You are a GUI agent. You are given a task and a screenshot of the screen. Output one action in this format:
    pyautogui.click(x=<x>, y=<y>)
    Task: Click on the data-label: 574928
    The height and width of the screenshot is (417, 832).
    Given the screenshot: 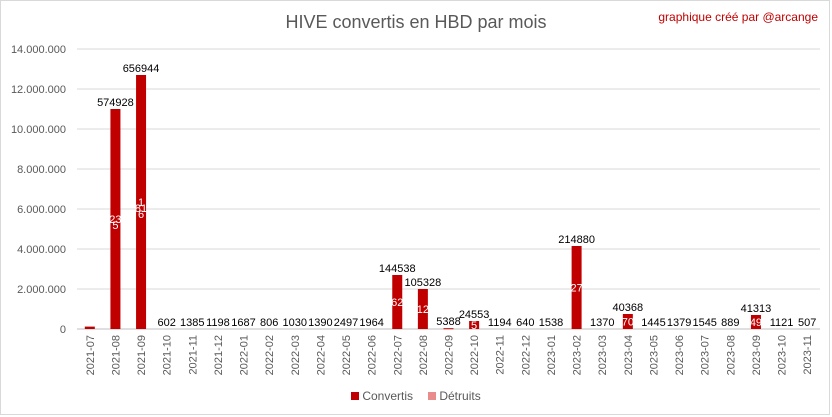 What is the action you would take?
    pyautogui.click(x=115, y=103)
    